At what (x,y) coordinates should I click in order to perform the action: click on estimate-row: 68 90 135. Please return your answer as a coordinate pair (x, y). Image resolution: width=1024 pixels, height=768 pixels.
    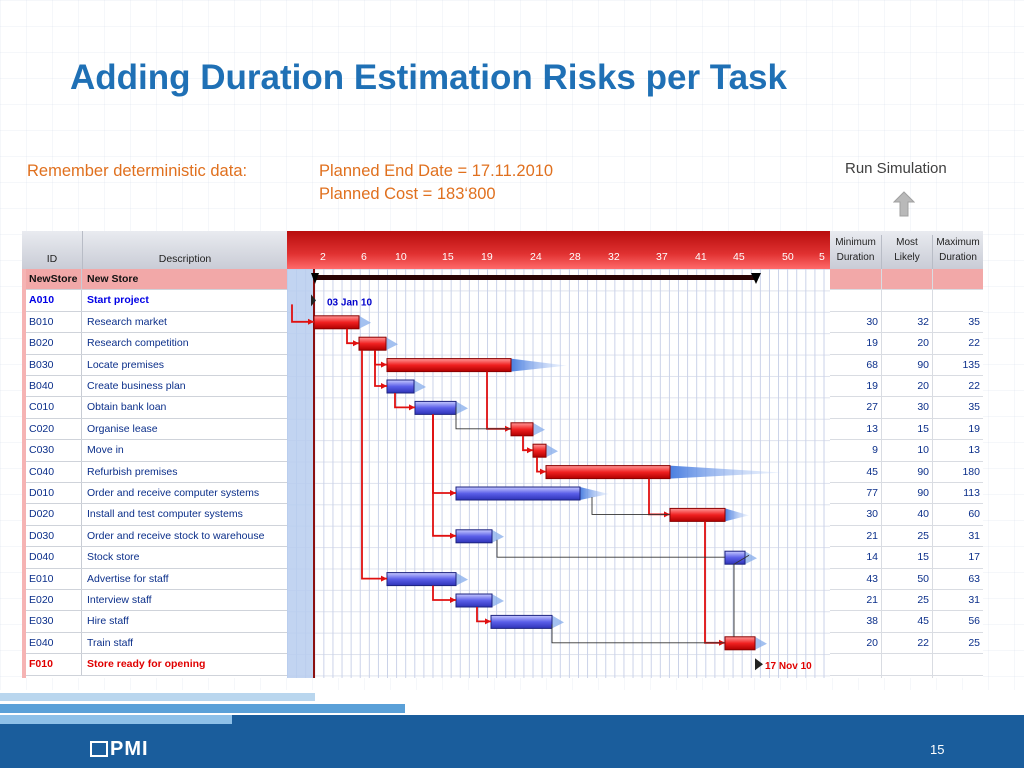
    Looking at the image, I should click on (906, 365).